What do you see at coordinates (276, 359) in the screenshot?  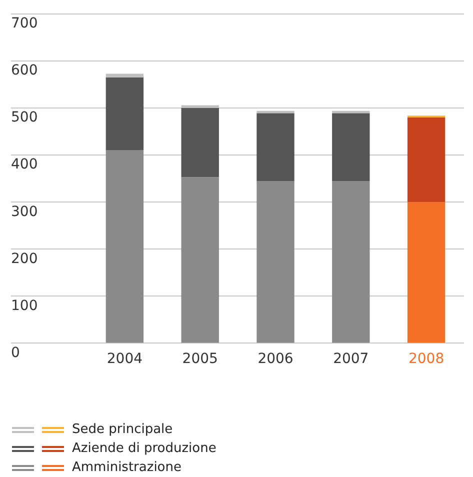 I see `x-tick-label: 2006` at bounding box center [276, 359].